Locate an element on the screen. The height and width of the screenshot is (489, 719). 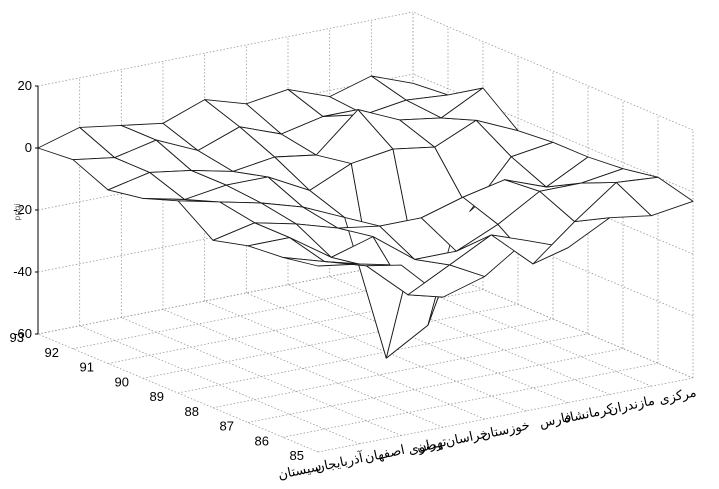
z-axis-label: ppgi is located at coordinates (17, 211).